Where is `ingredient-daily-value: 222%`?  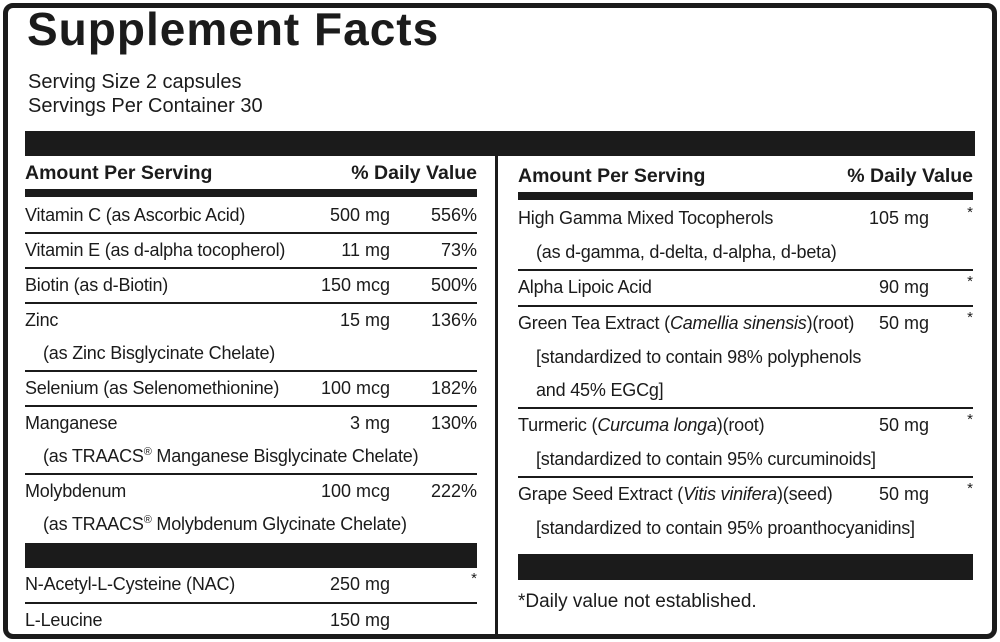
ingredient-daily-value: 222% is located at coordinates (453, 491).